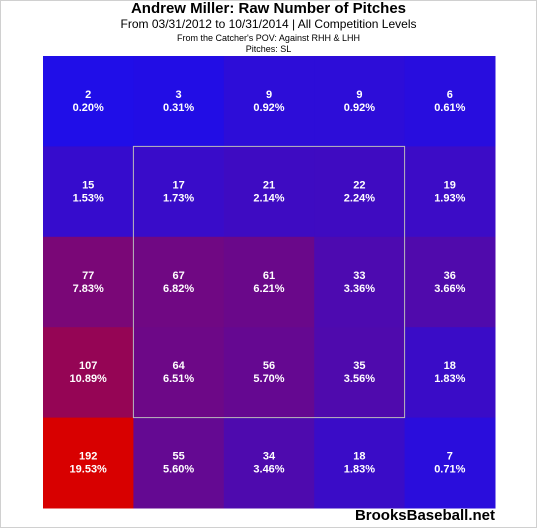  I want to click on cell-pct-r3-c4: 1.83%, so click(449, 379).